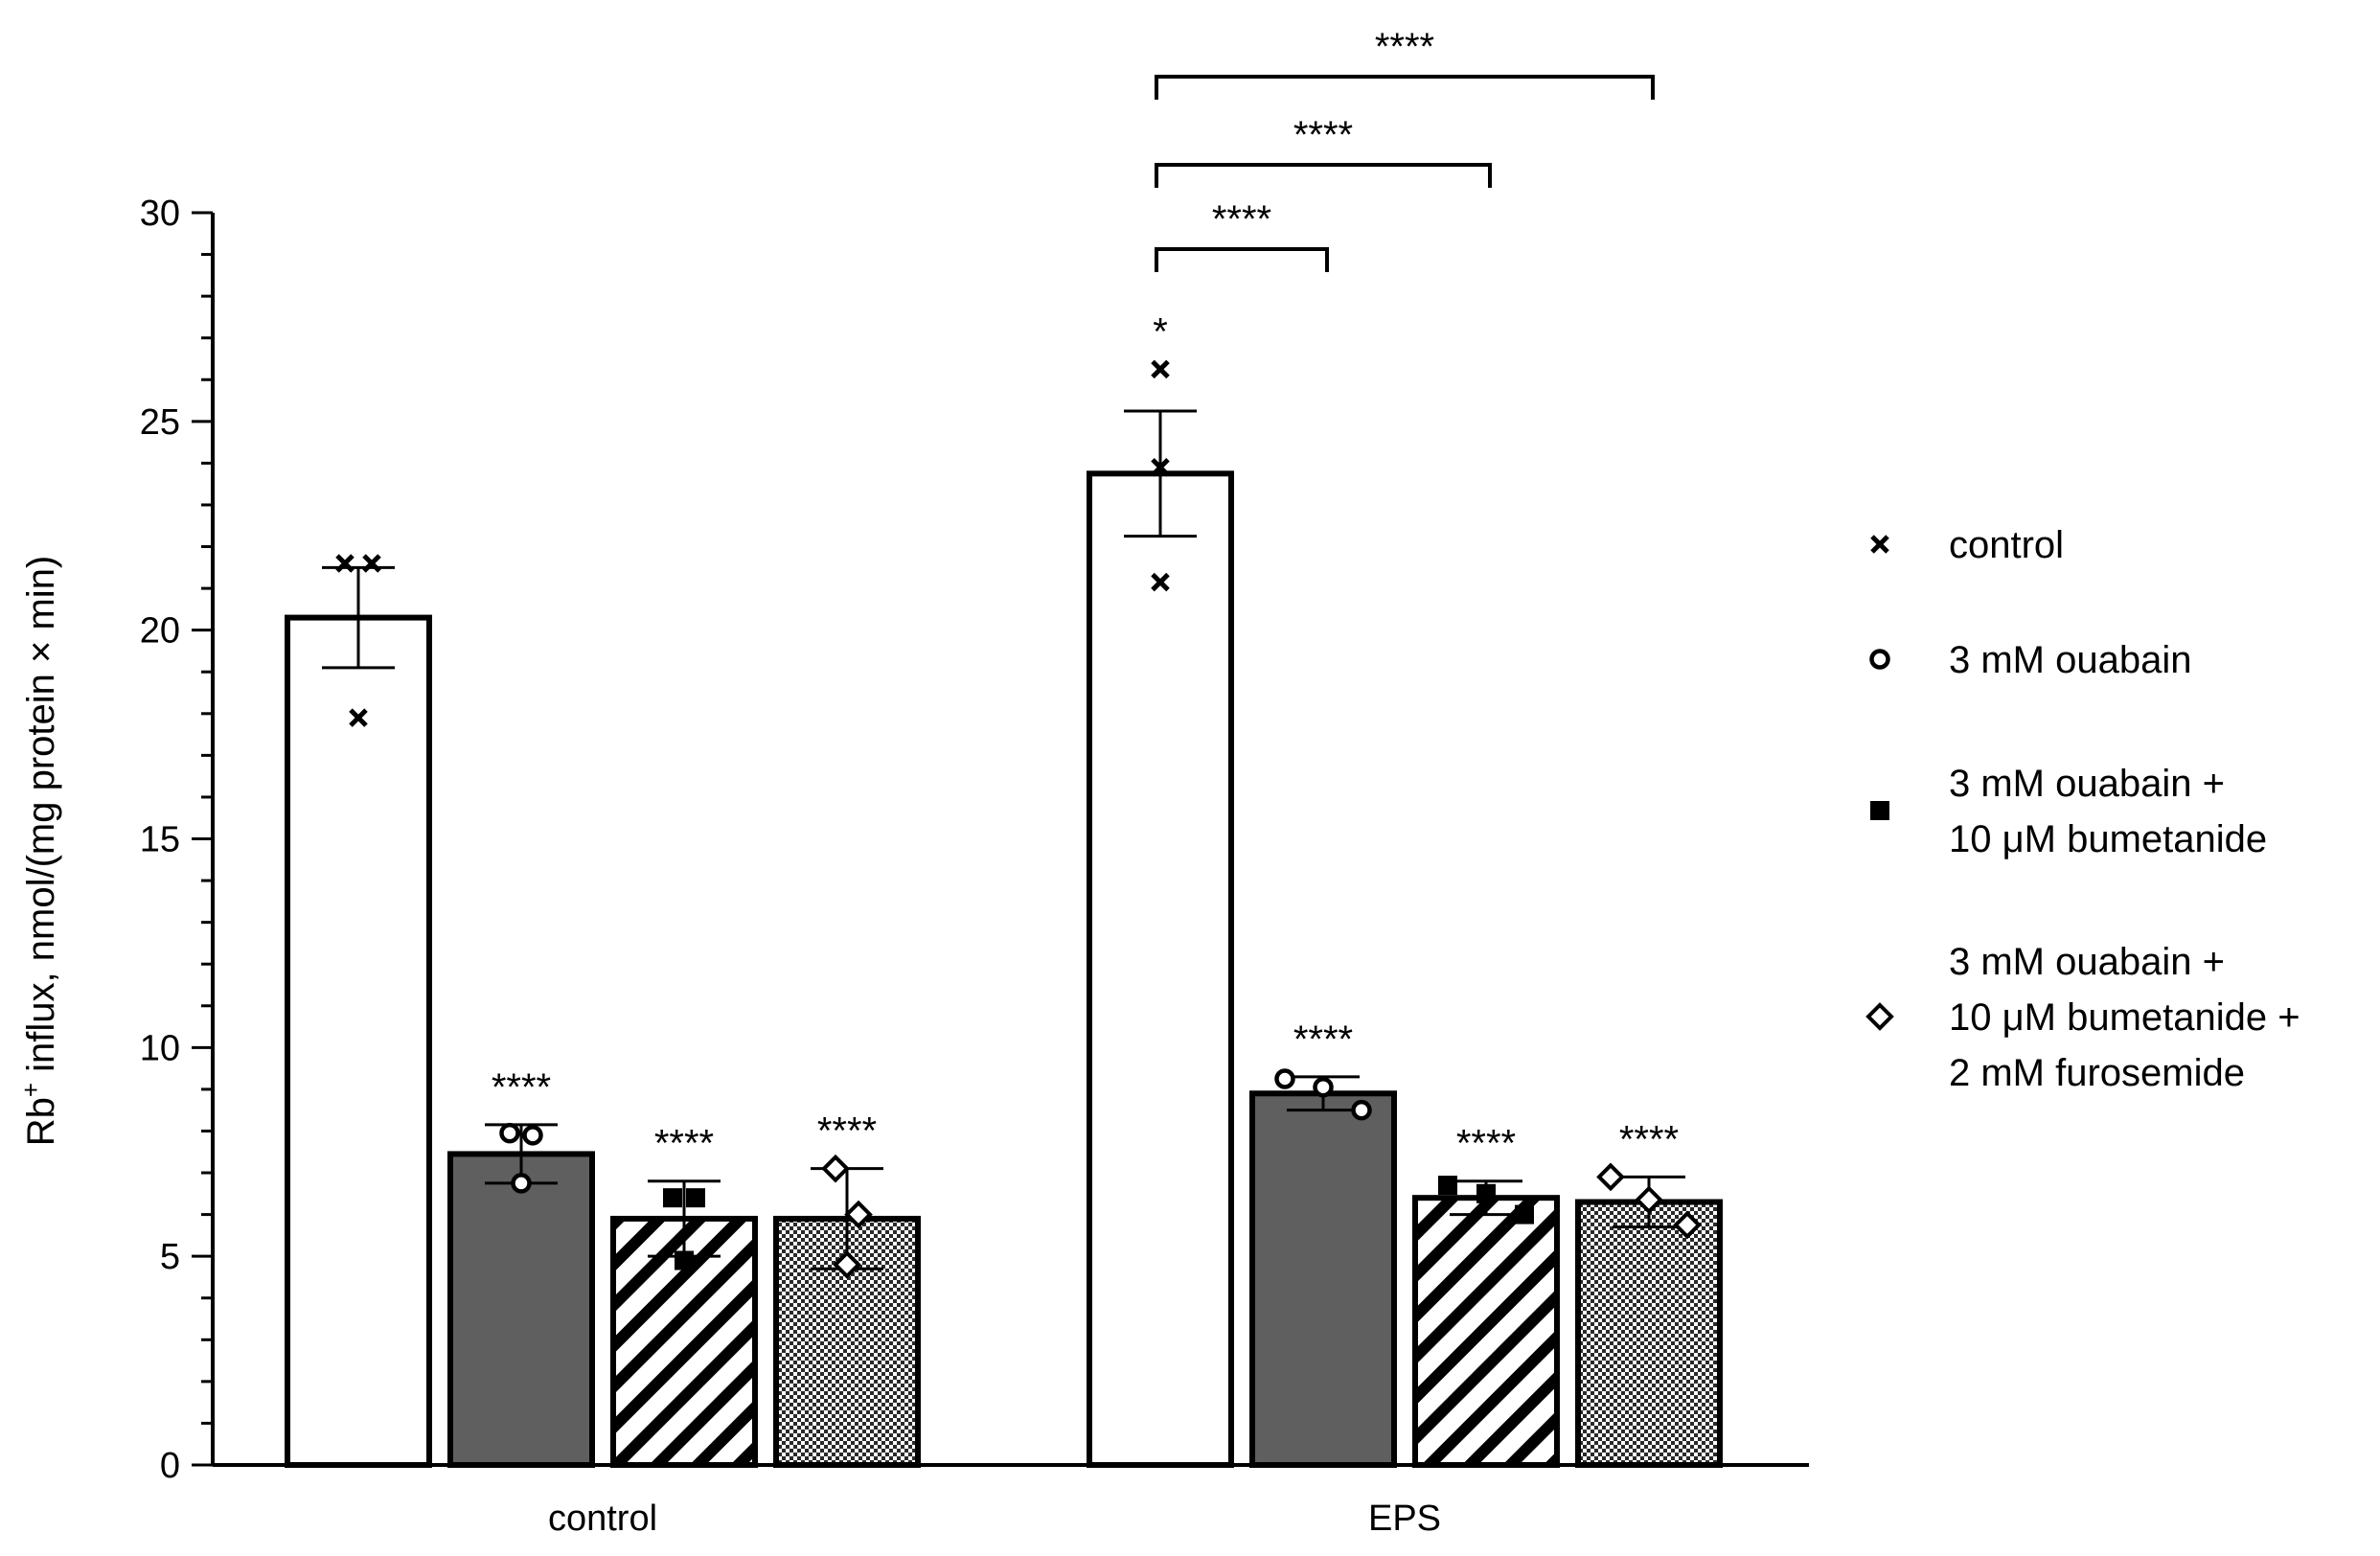 This screenshot has width=2380, height=1556. What do you see at coordinates (603, 1519) in the screenshot?
I see `x-category-label: control` at bounding box center [603, 1519].